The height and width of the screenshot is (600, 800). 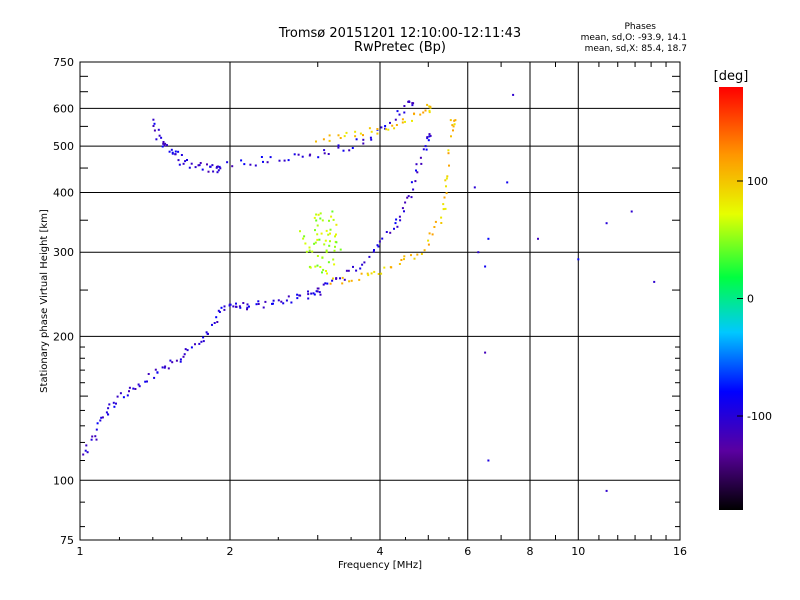 What do you see at coordinates (400, 47) in the screenshot?
I see `chart-subtitle: RwPretec (Bp)` at bounding box center [400, 47].